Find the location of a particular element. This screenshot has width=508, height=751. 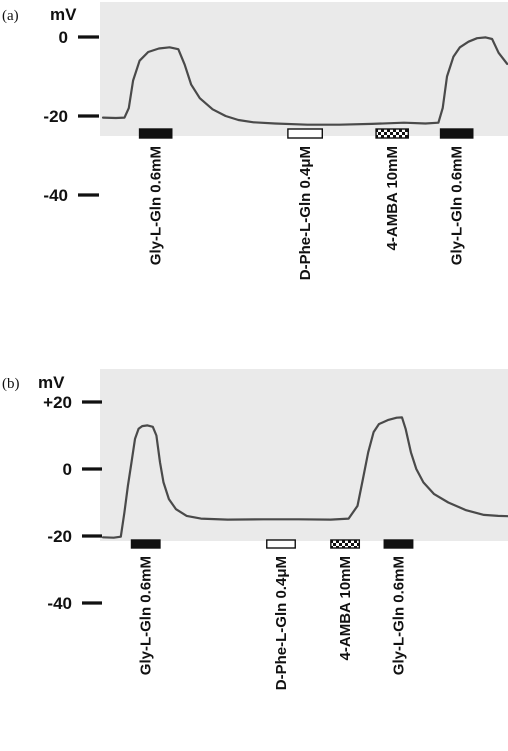

panel-a-unit-label: mV is located at coordinates (63, 14).